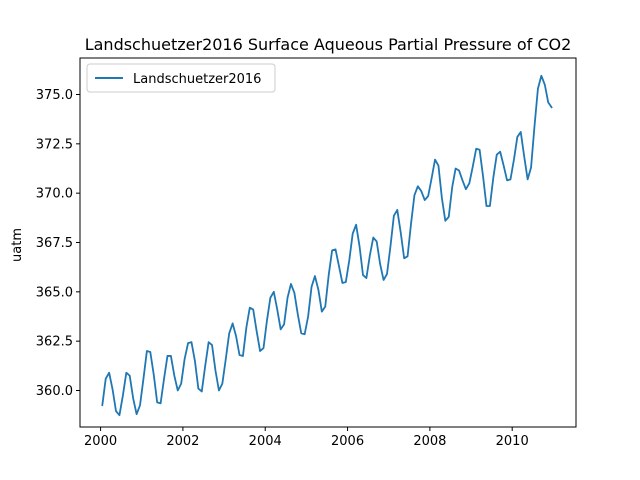 The height and width of the screenshot is (480, 640). What do you see at coordinates (347, 441) in the screenshot?
I see `x-tick-label: 2006` at bounding box center [347, 441].